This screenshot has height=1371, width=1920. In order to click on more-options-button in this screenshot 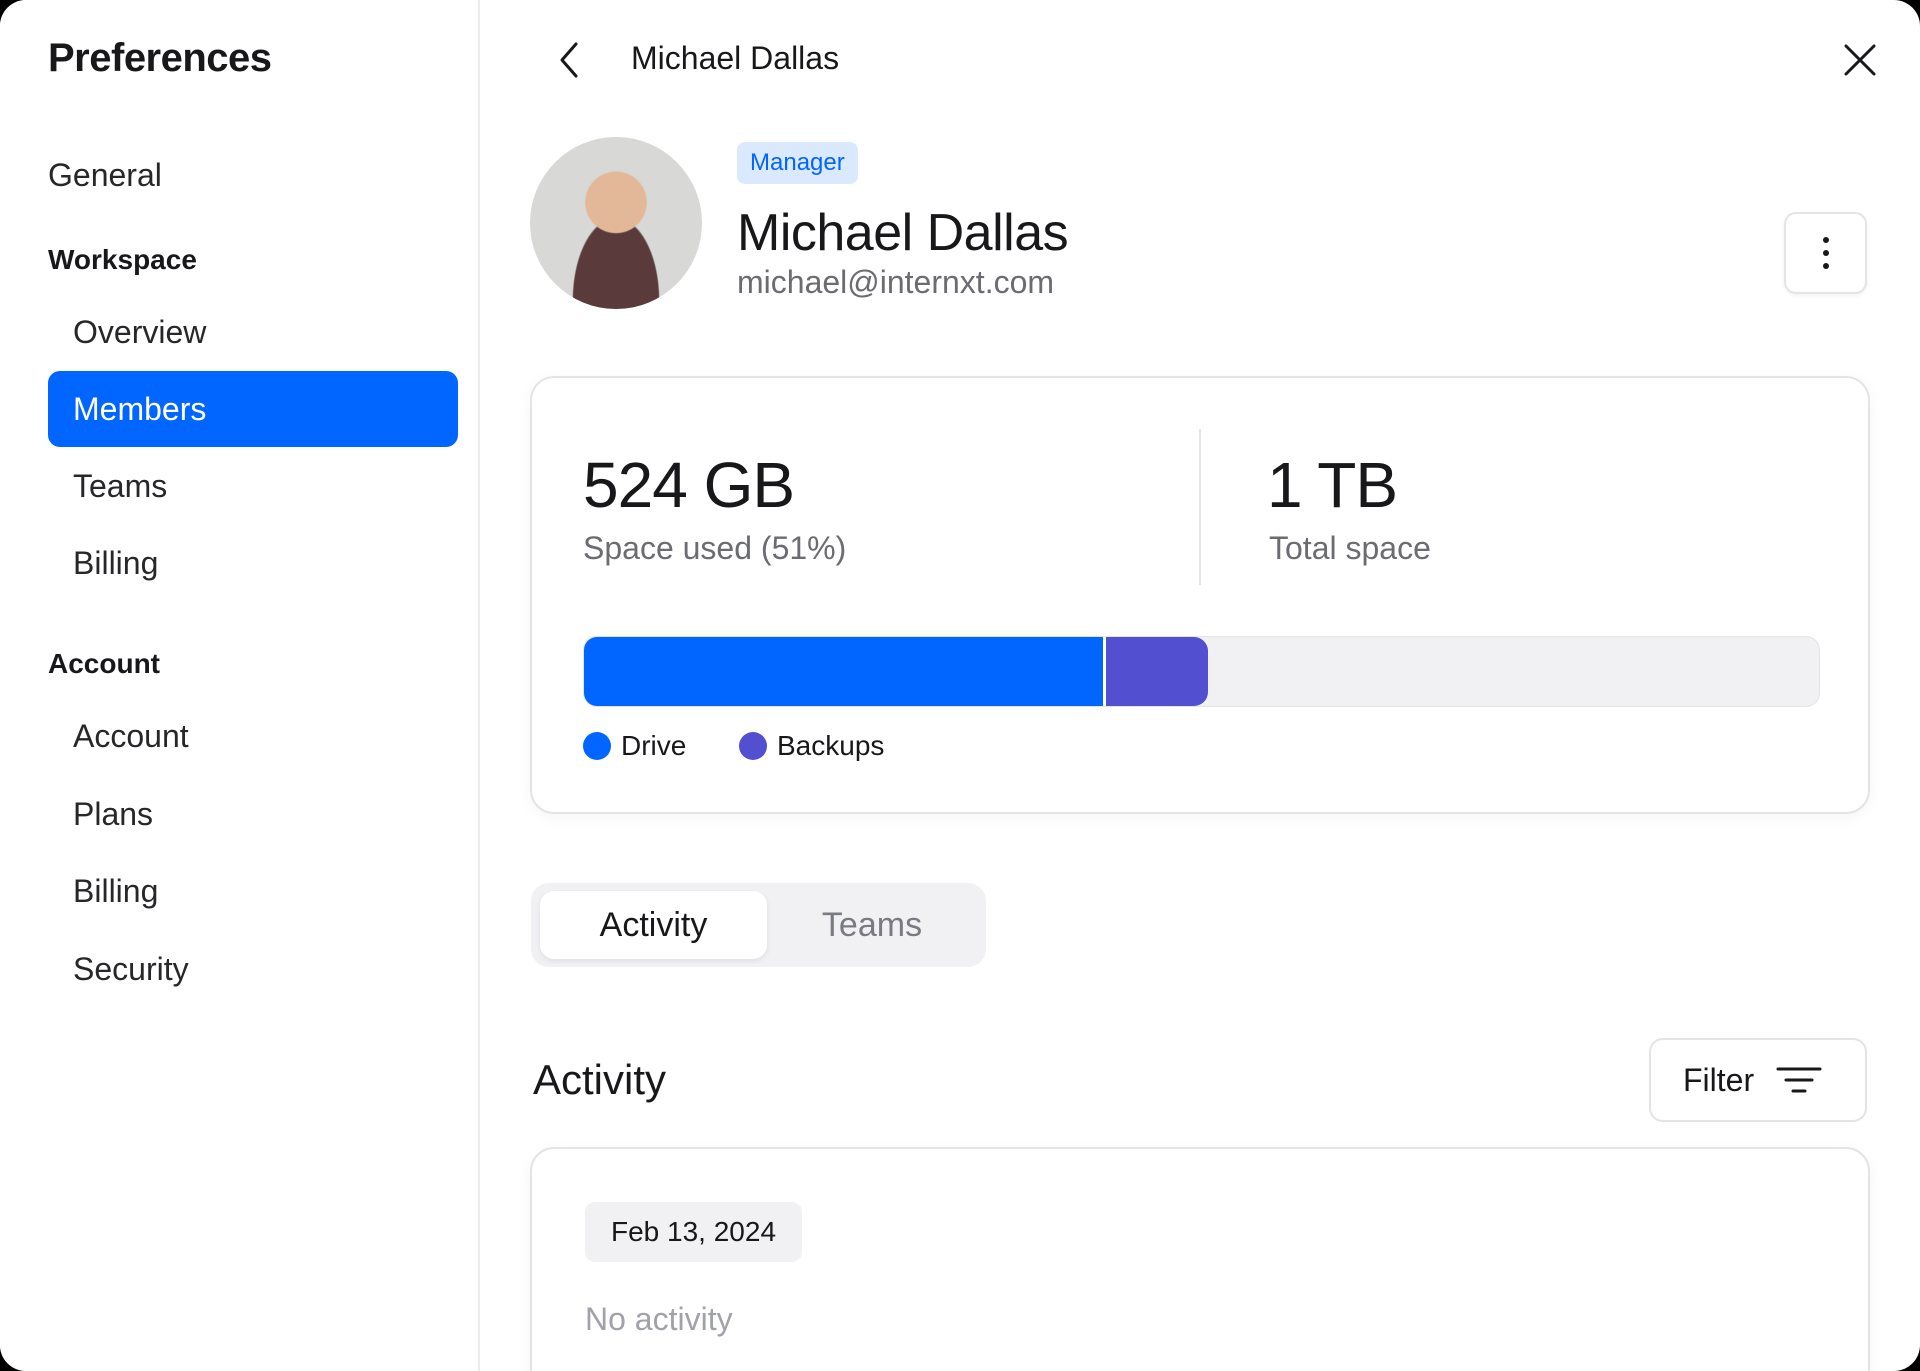, I will do `click(1825, 253)`.